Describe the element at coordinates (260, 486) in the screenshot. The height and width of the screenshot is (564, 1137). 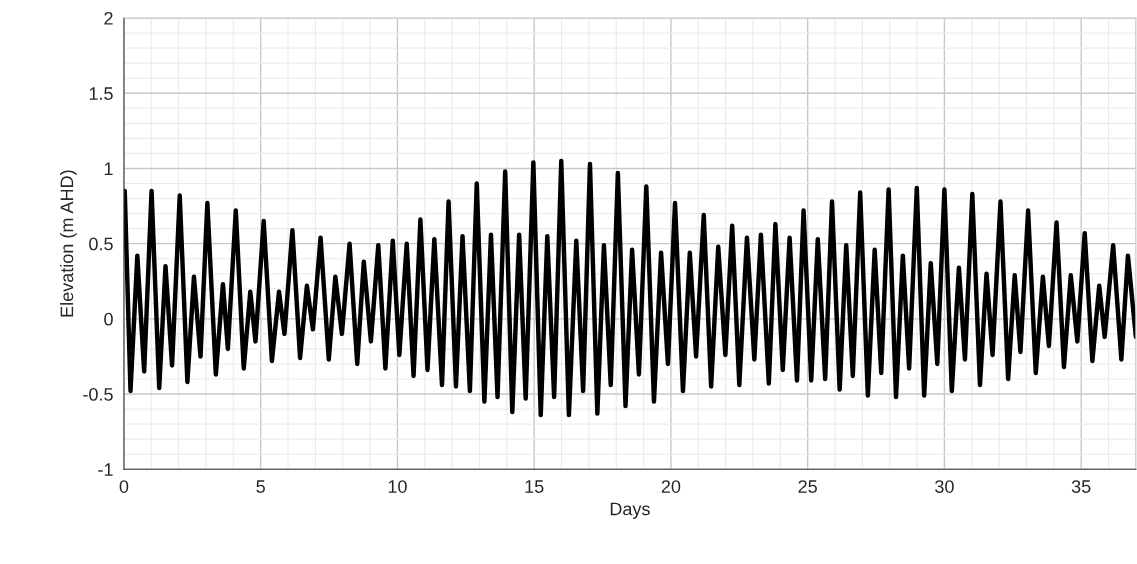
I see `x-tick-label: 5` at that location.